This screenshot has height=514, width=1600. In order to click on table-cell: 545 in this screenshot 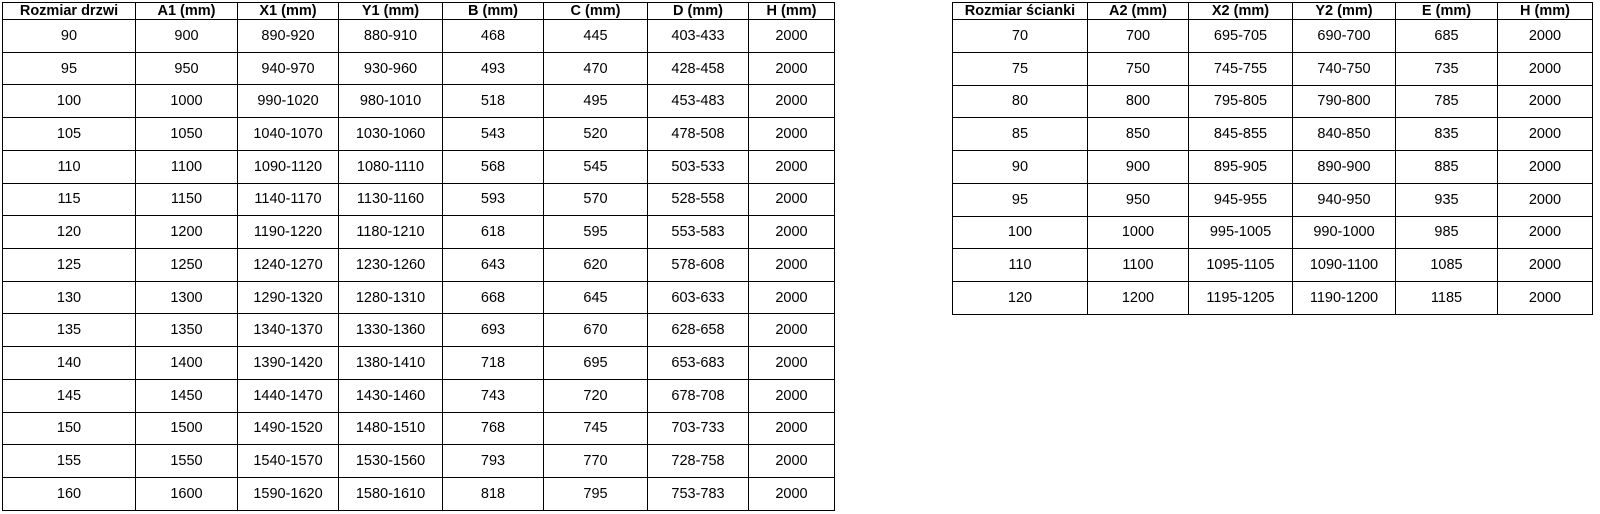, I will do `click(595, 166)`.